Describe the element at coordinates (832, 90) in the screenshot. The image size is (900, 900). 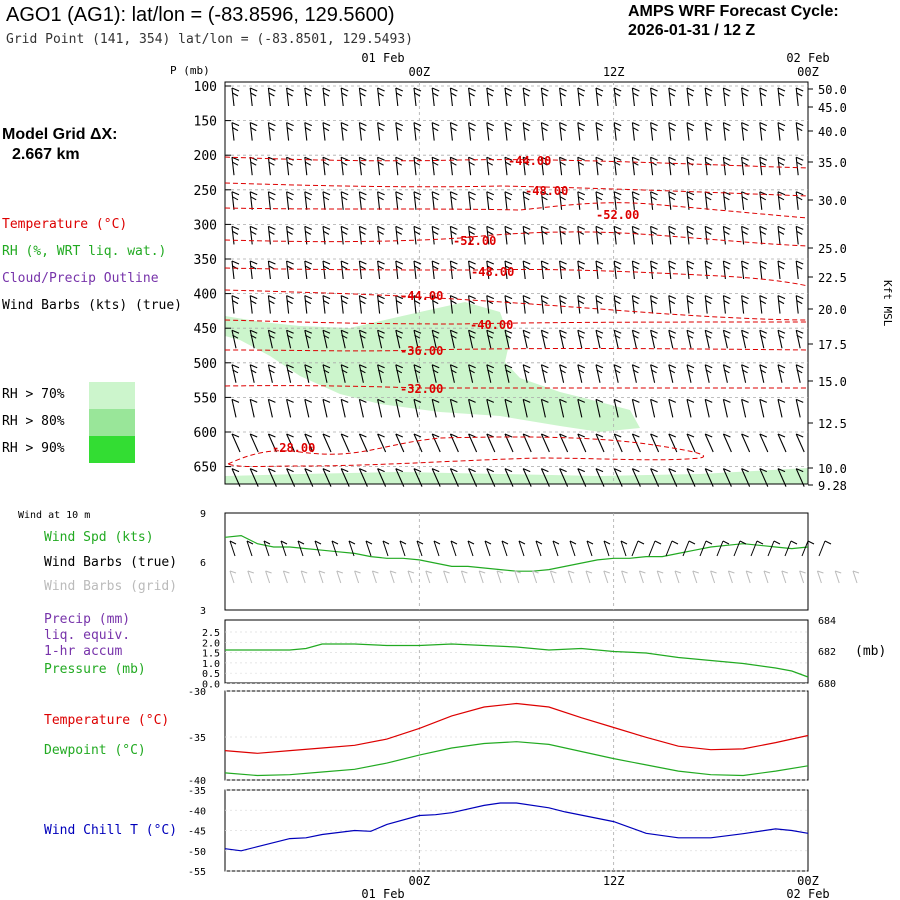
I see `height-tick-label: 50.0` at that location.